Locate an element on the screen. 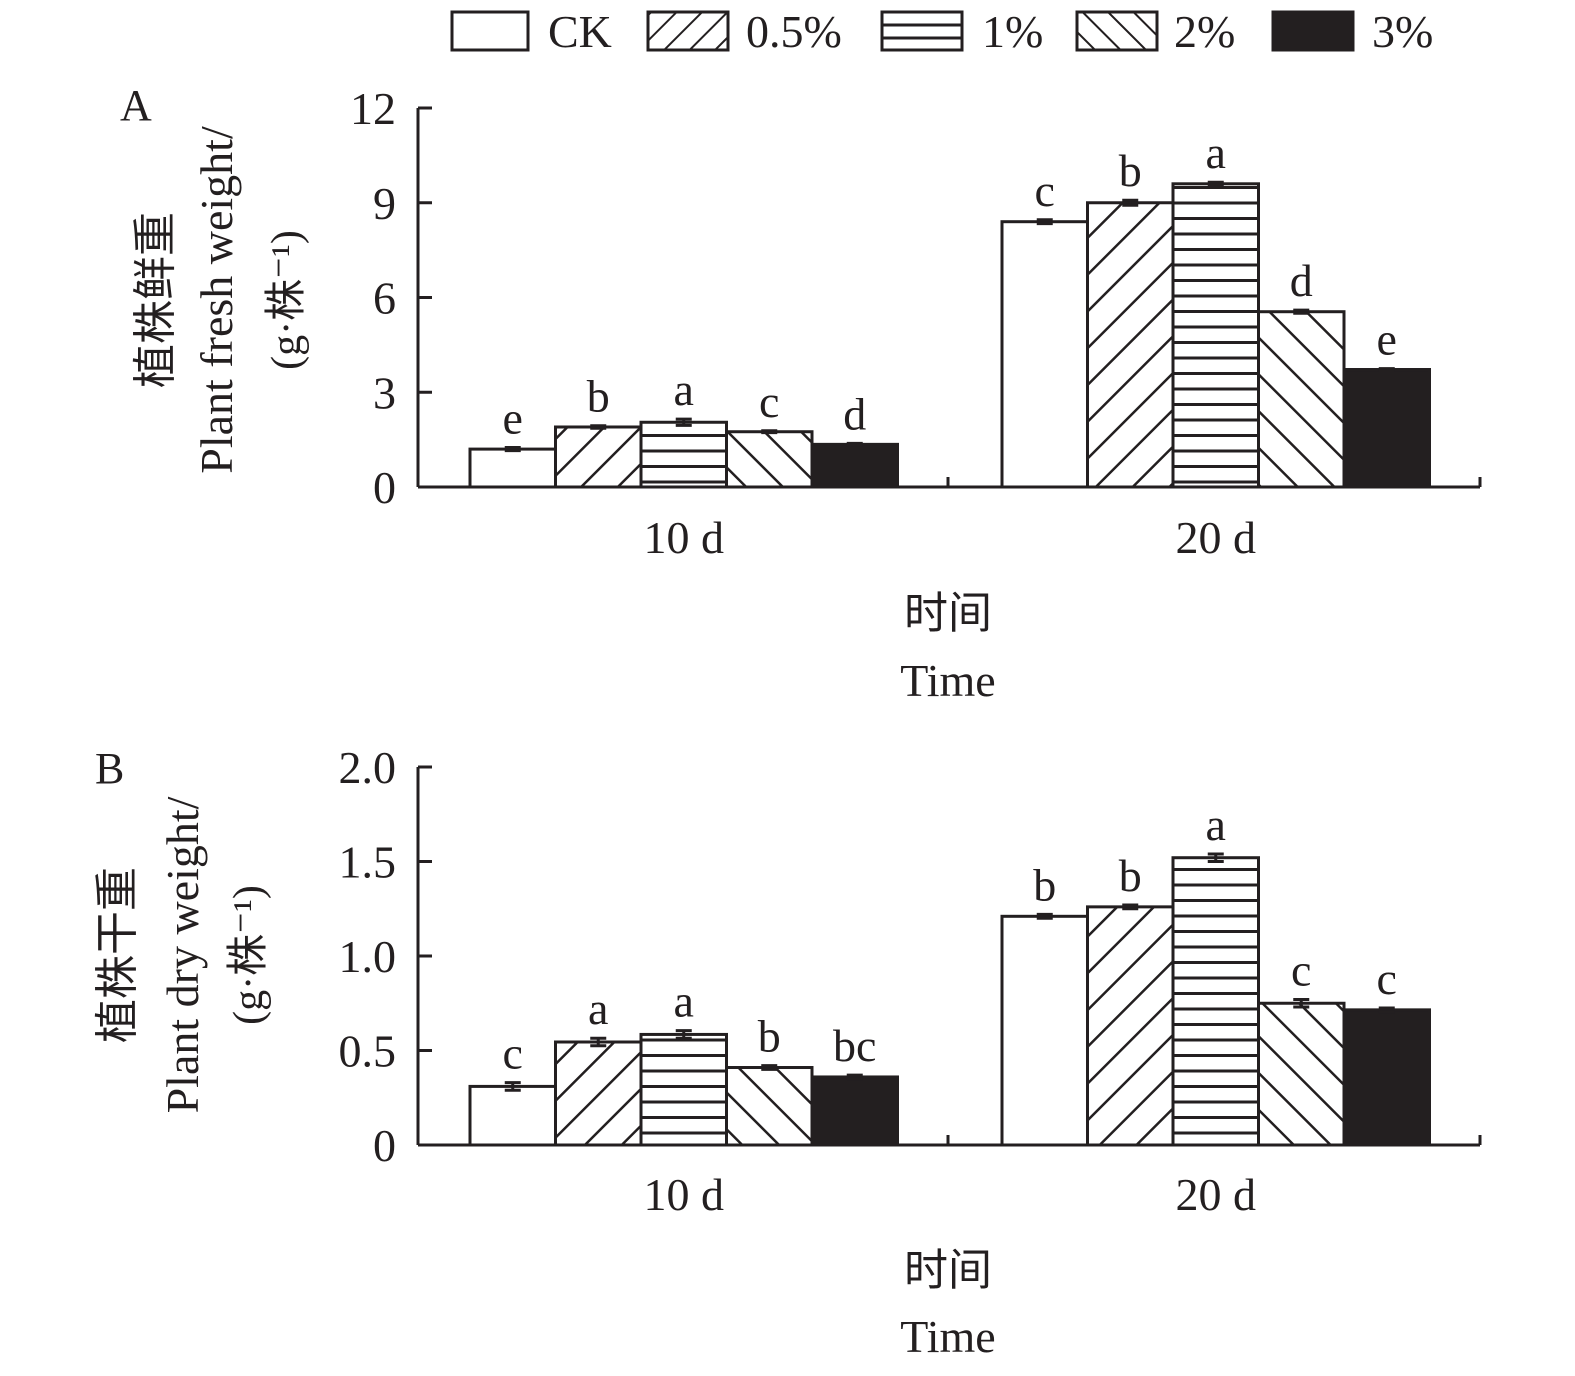 The width and height of the screenshot is (1575, 1376). panel-b-ylabel-cn: 植株干重 is located at coordinates (117, 955).